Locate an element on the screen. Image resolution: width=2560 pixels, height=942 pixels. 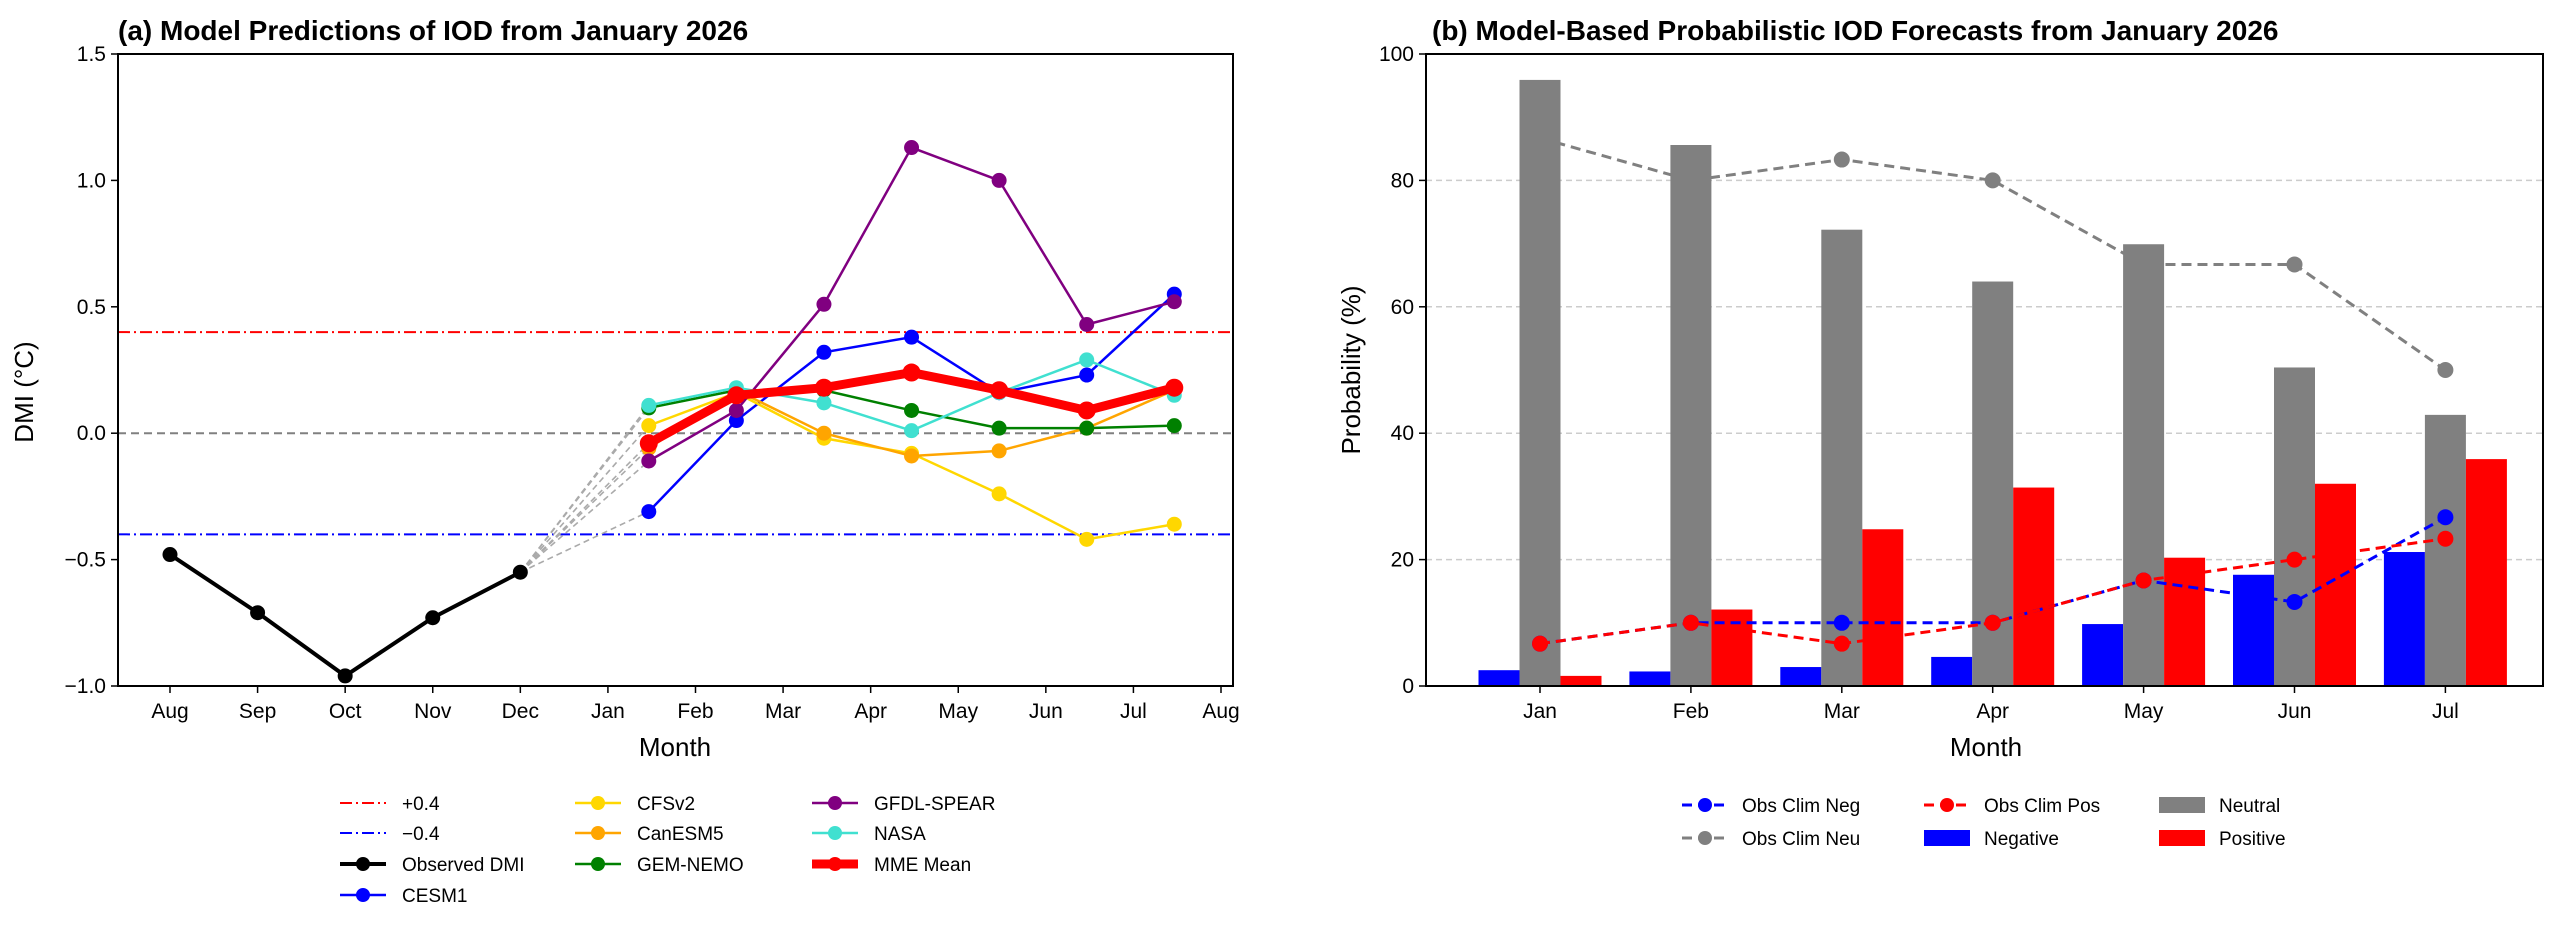
legend-item: CFSv2 is located at coordinates (635, 804).